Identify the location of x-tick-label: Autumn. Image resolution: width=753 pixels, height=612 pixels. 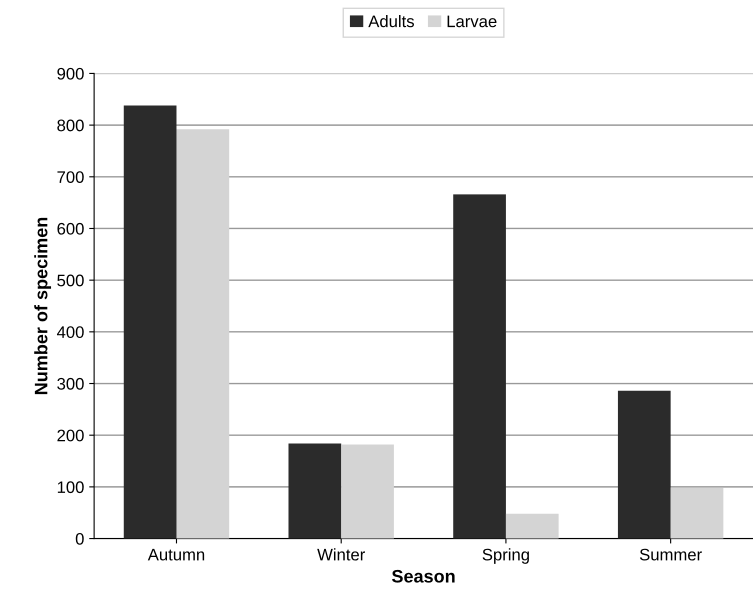
(176, 554).